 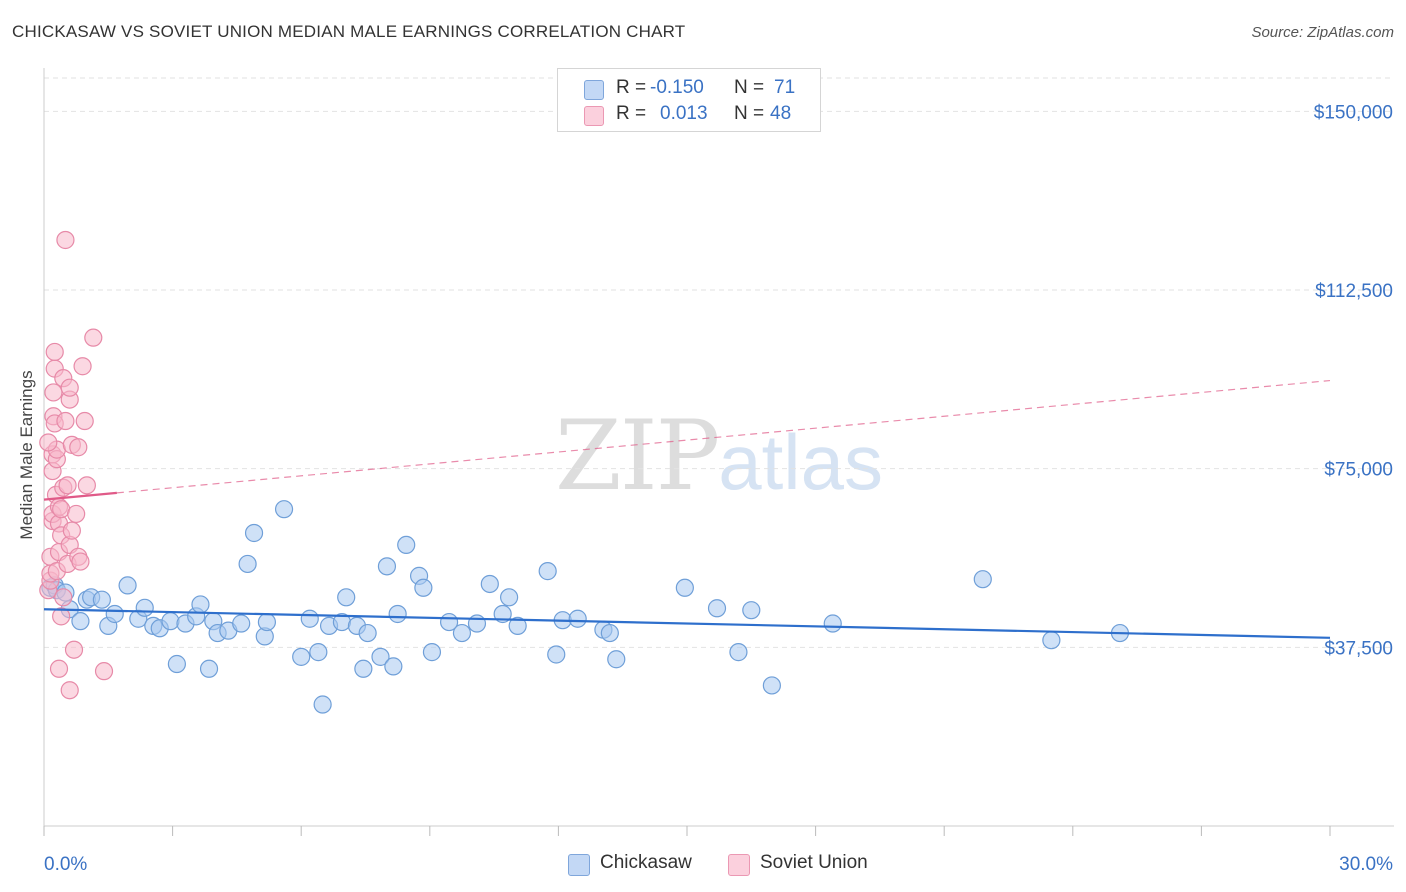 What do you see at coordinates (646, 862) in the screenshot?
I see `bottom-legend-label: Chickasaw` at bounding box center [646, 862].